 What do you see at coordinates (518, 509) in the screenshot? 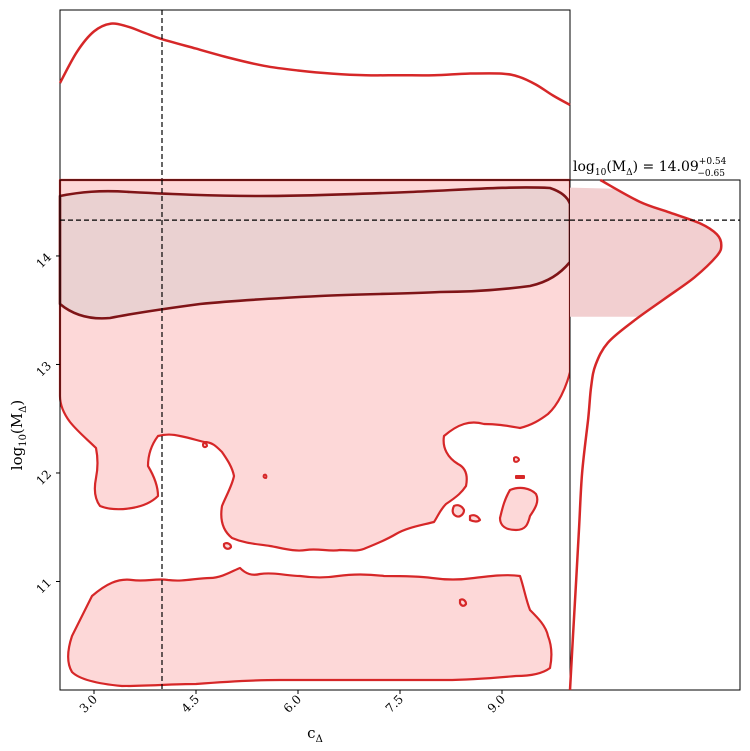
I see `outer-contour-right-island` at bounding box center [518, 509].